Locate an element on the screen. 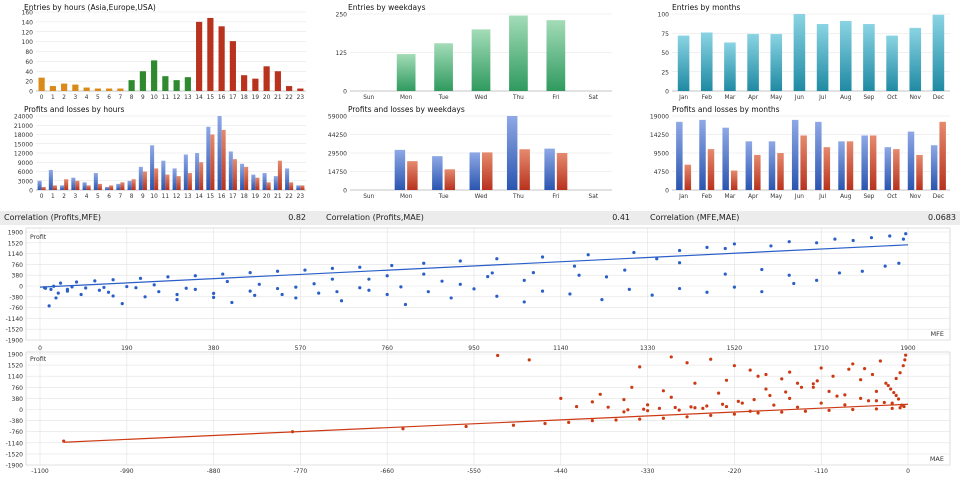  correlation-label-mfe-mae: Correlation (MFE,MAE) is located at coordinates (695, 217).